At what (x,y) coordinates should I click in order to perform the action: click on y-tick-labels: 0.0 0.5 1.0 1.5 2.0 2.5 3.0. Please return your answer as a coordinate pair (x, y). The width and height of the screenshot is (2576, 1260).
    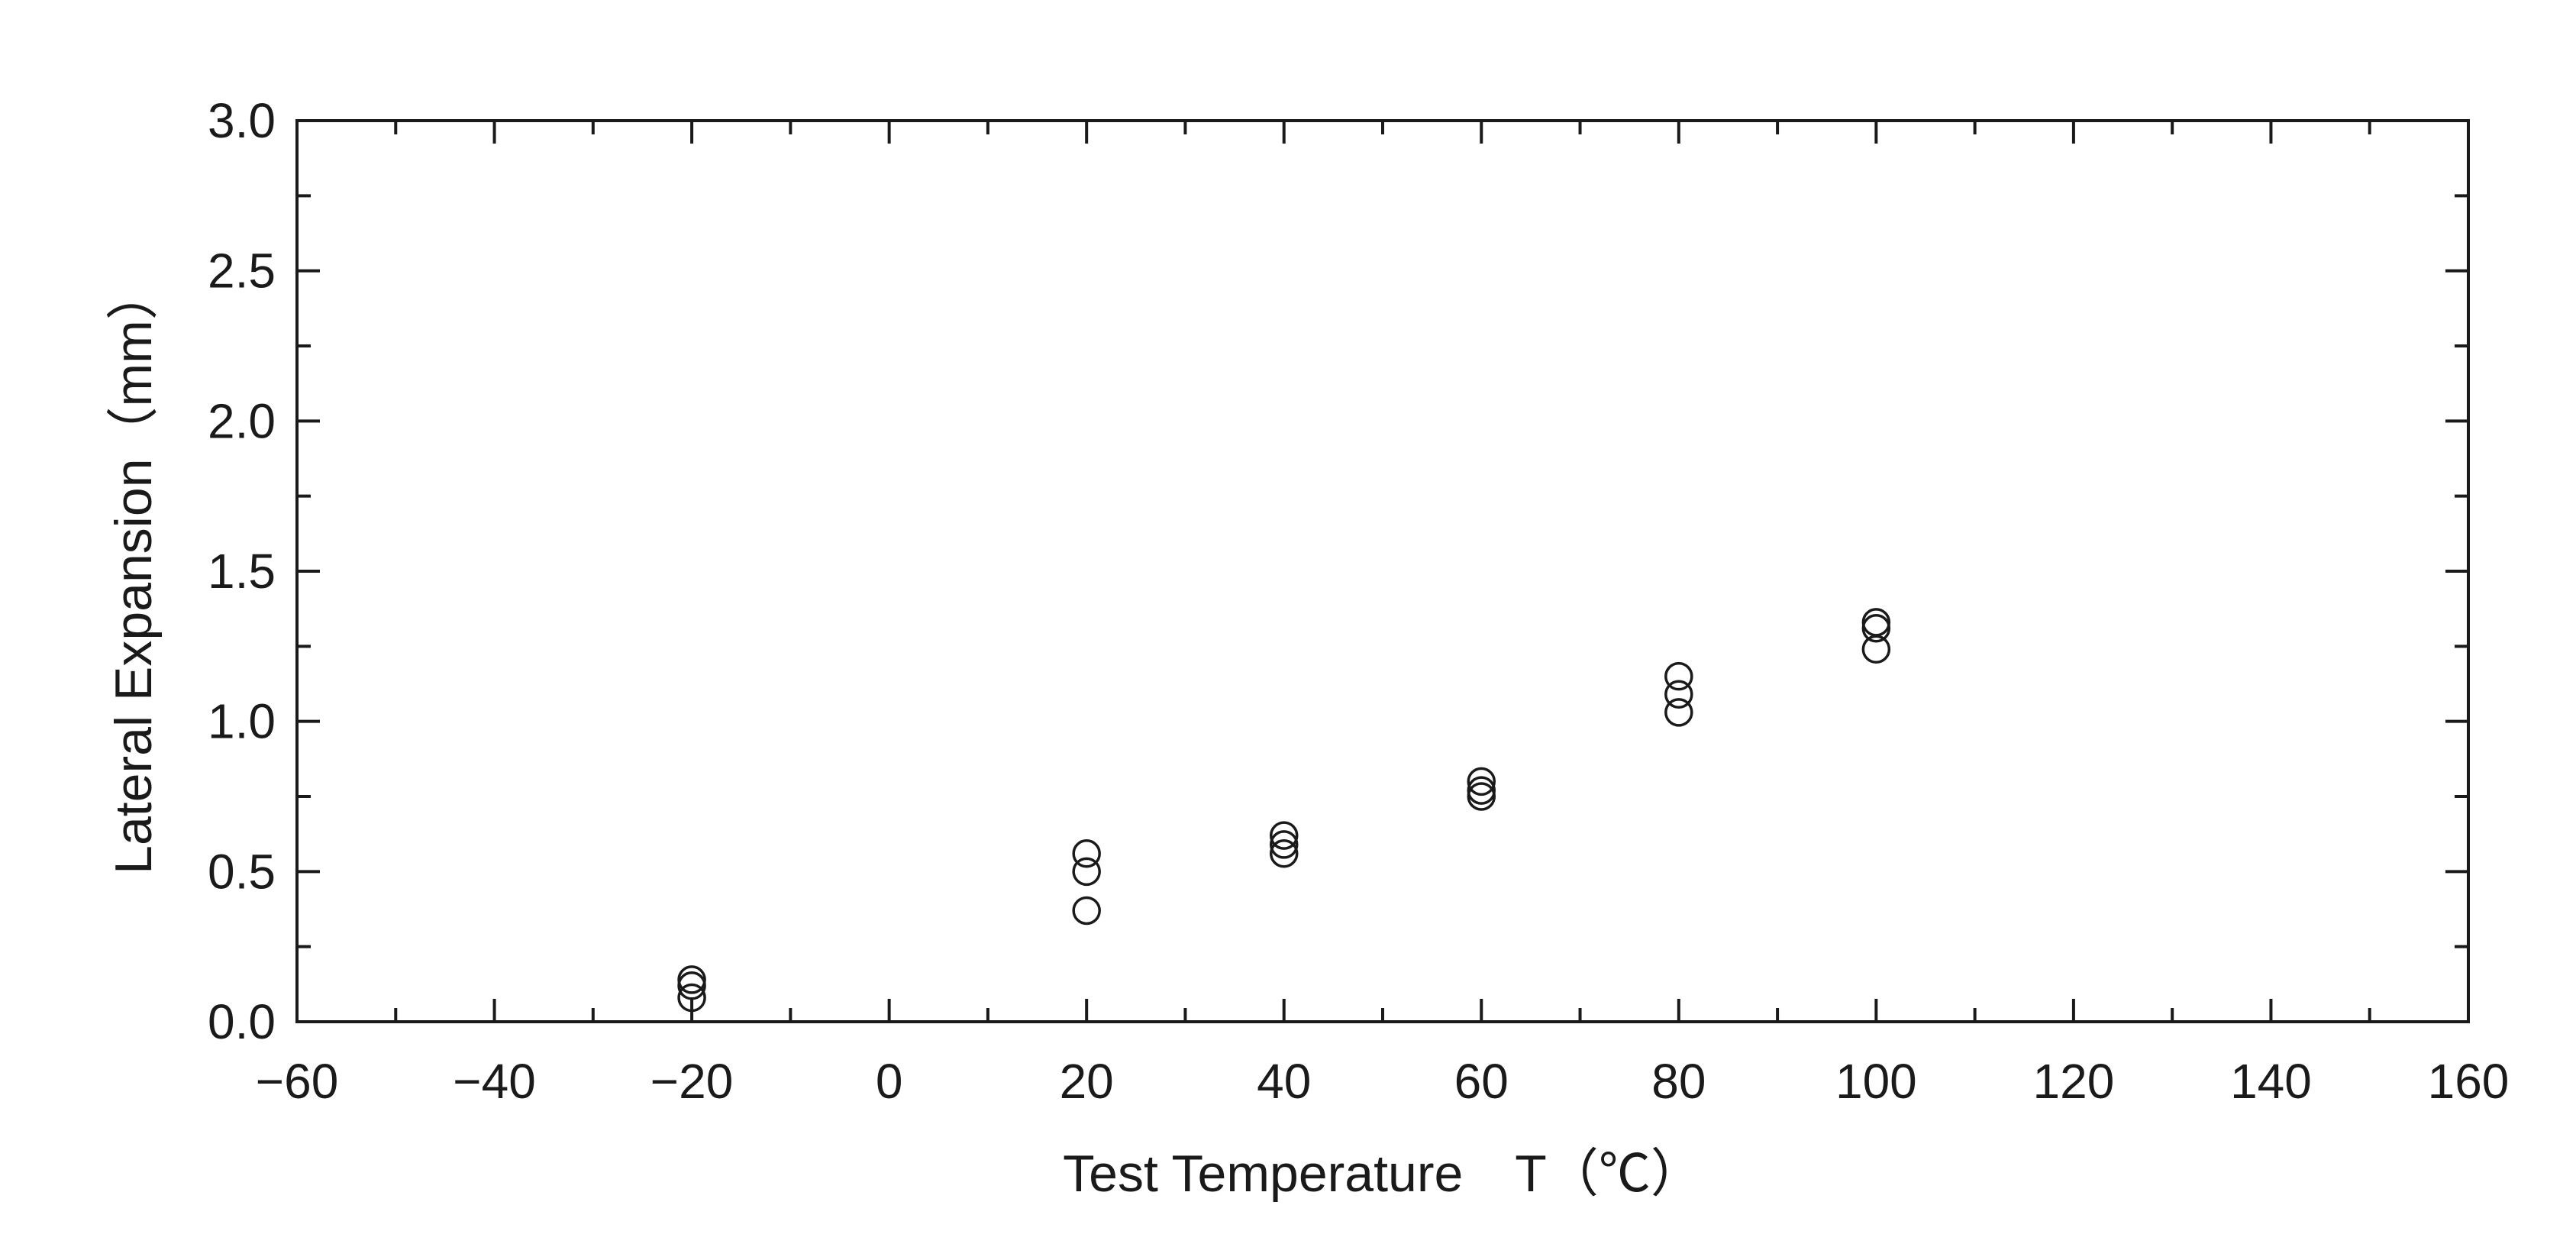
    Looking at the image, I should click on (242, 571).